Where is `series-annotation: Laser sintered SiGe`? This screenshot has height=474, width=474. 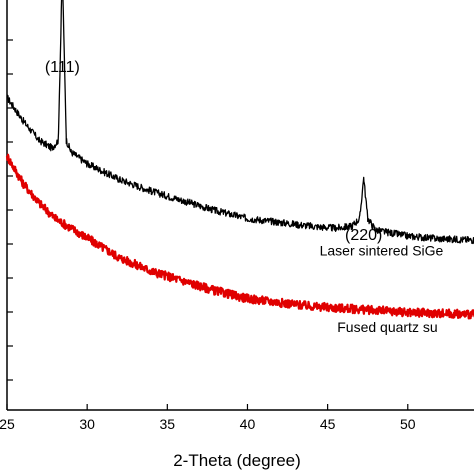 series-annotation: Laser sintered SiGe is located at coordinates (382, 251).